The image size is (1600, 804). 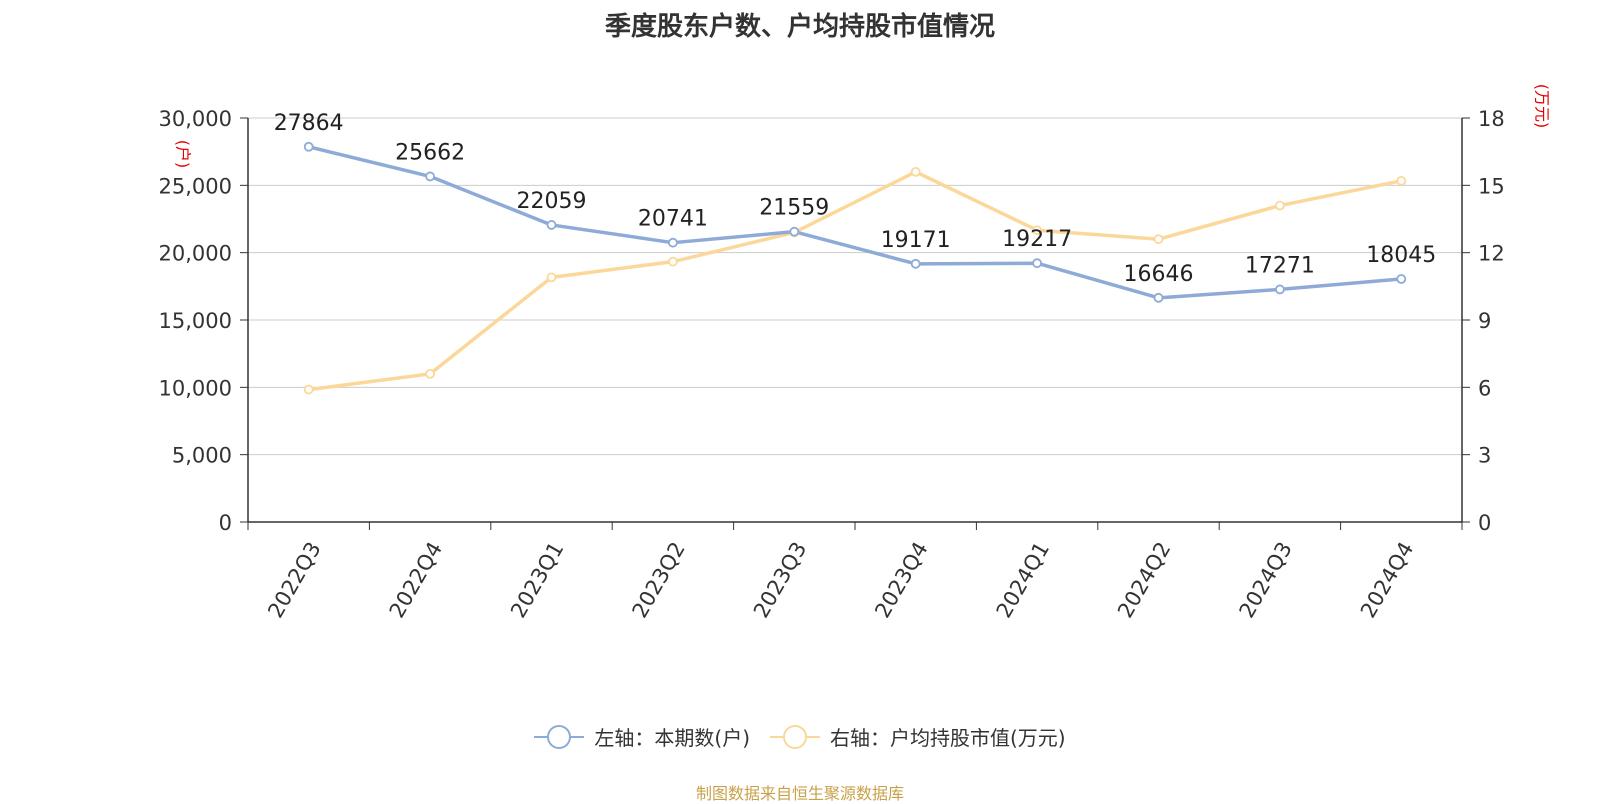 I want to click on left-tick-label: 10,000, so click(x=195, y=388).